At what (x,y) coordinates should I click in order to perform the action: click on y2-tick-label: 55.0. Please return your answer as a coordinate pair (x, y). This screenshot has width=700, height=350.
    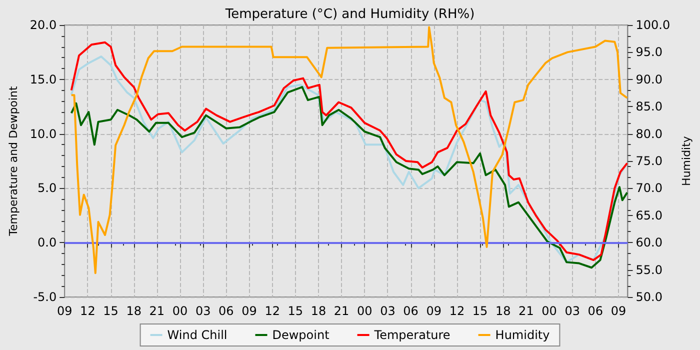
    Looking at the image, I should click on (649, 269).